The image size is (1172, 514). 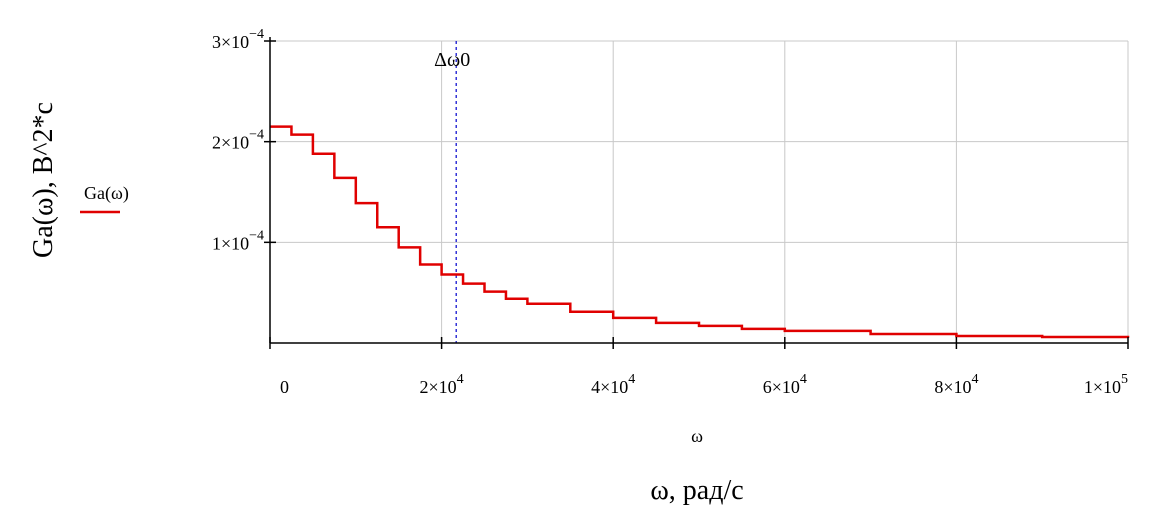 I want to click on x-tick-label: 0, so click(x=284, y=387).